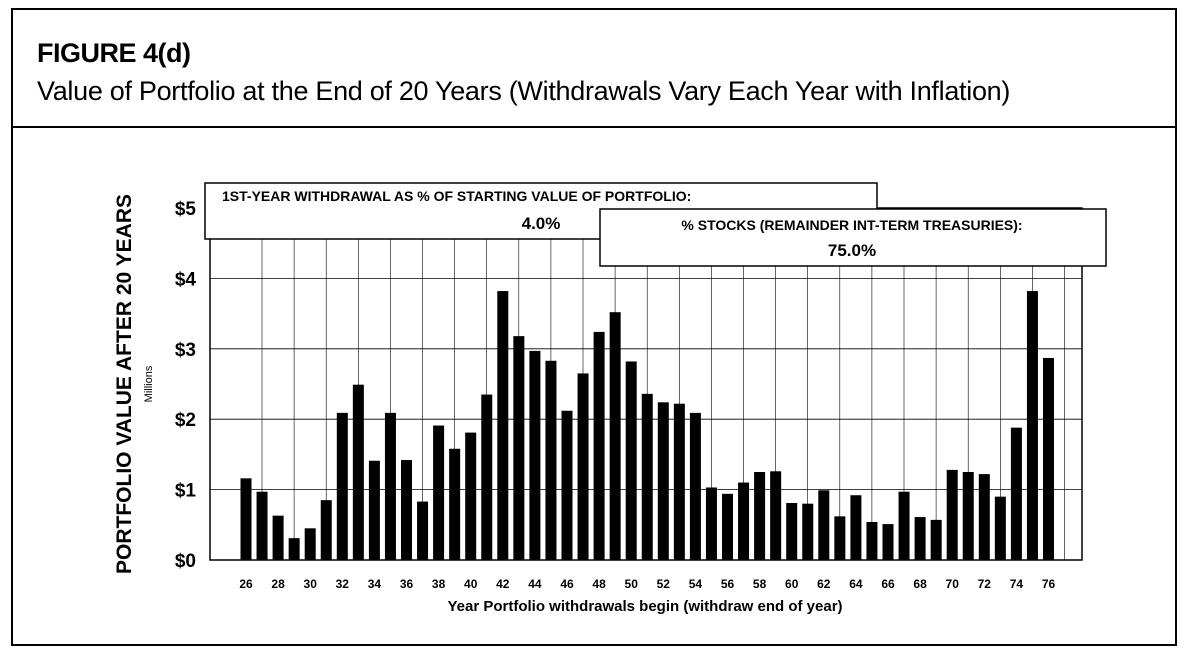 The width and height of the screenshot is (1190, 654). Describe the element at coordinates (541, 223) in the screenshot. I see `withdrawal-value: 4.0%` at that location.